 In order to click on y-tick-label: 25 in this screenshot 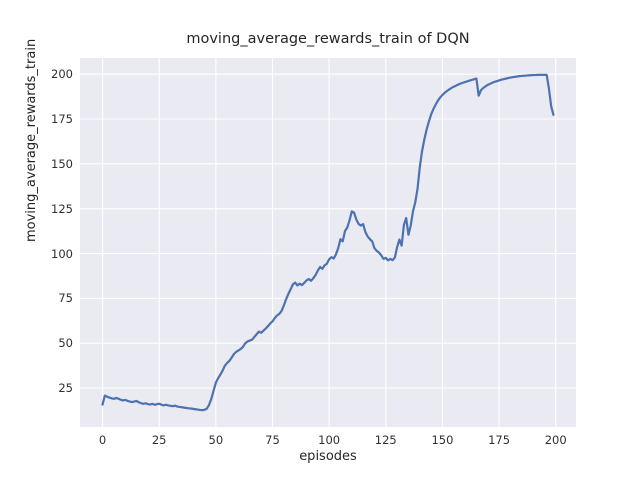, I will do `click(65, 388)`.